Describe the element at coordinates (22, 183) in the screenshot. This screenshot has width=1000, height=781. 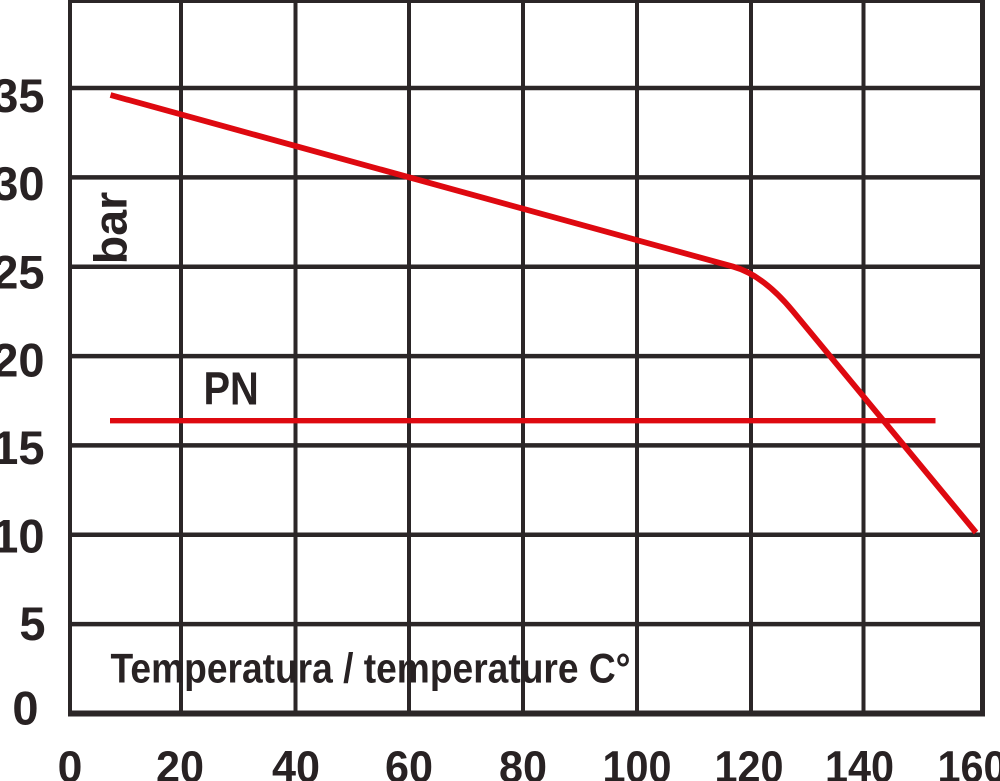
I see `svg-text: 30` at that location.